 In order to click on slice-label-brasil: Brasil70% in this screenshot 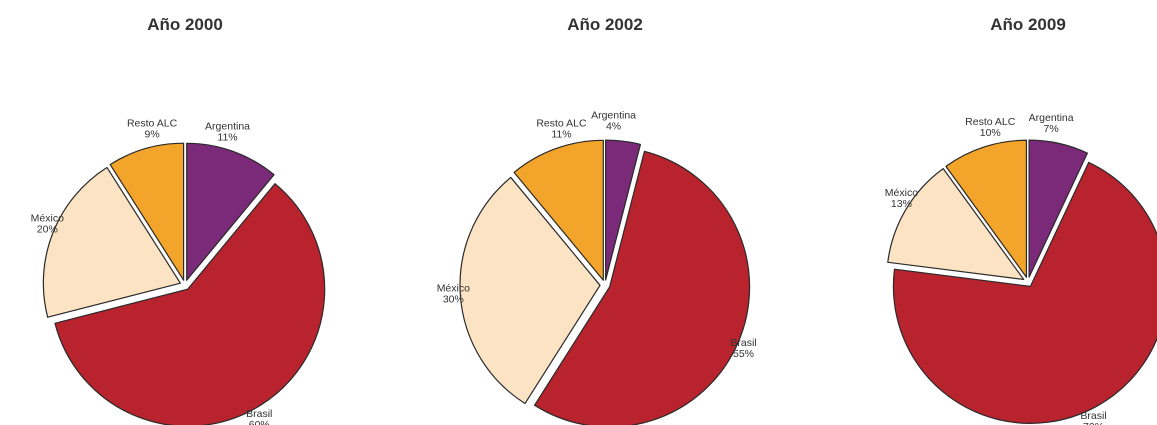, I will do `click(1093, 417)`.